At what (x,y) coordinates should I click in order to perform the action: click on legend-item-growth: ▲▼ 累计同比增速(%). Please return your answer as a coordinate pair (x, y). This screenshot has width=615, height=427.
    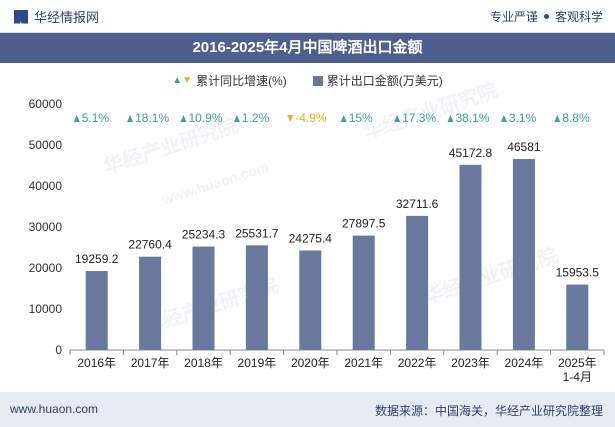
    Looking at the image, I should click on (229, 80).